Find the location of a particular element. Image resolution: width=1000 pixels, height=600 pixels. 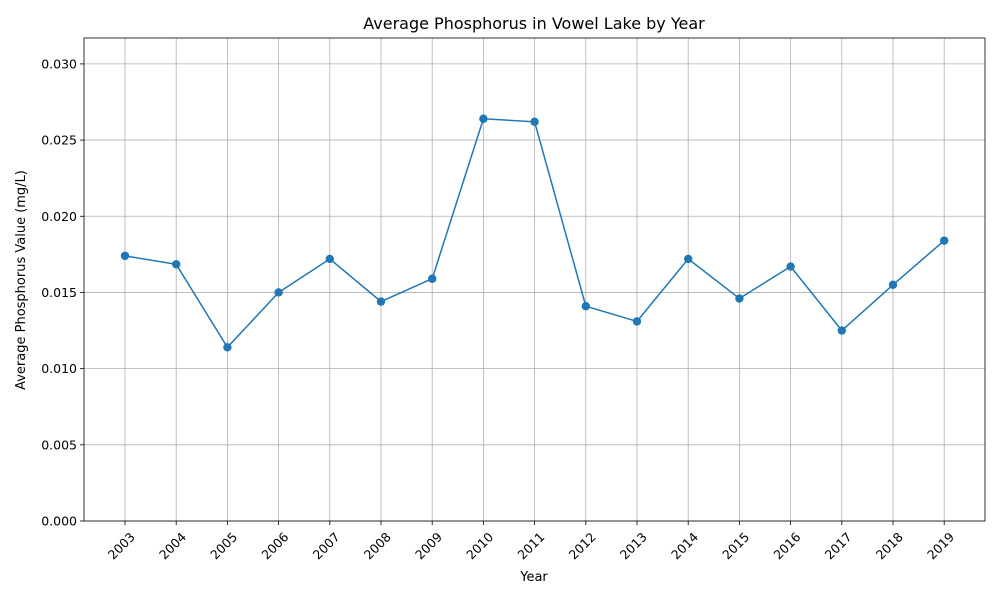

x-tick-label: 2010 is located at coordinates (479, 545).